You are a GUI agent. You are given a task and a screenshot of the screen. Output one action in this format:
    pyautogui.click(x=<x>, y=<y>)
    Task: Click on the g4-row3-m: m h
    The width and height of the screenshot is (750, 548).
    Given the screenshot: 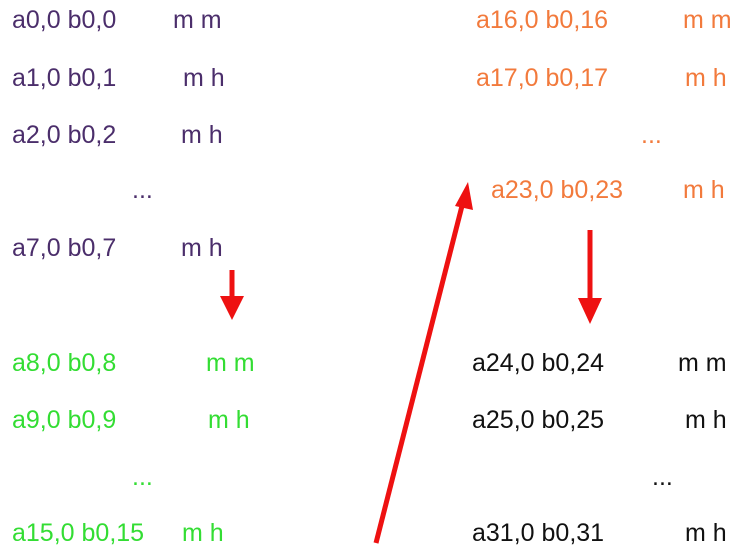 What is the action you would take?
    pyautogui.click(x=706, y=533)
    